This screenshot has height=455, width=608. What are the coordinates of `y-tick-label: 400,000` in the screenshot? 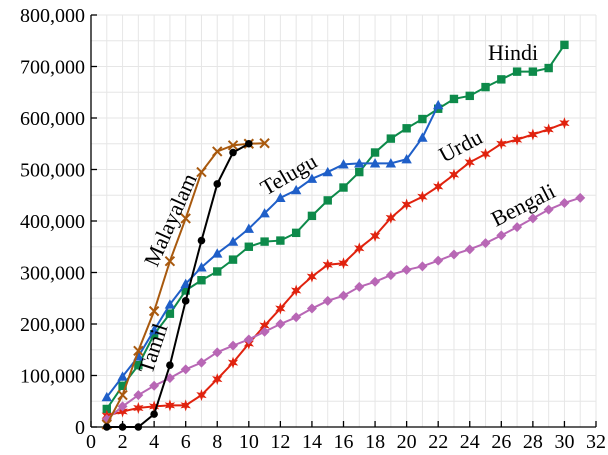 It's located at (52, 222).